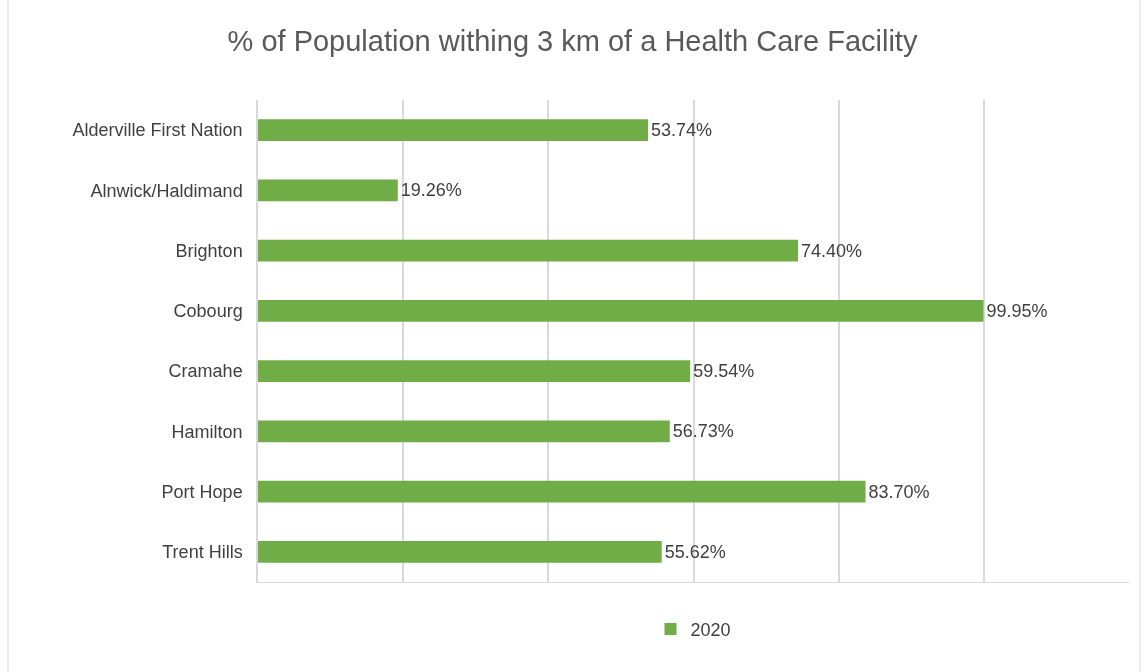 This screenshot has width=1145, height=672. What do you see at coordinates (207, 431) in the screenshot?
I see `y-tick-label: Hamilton` at bounding box center [207, 431].